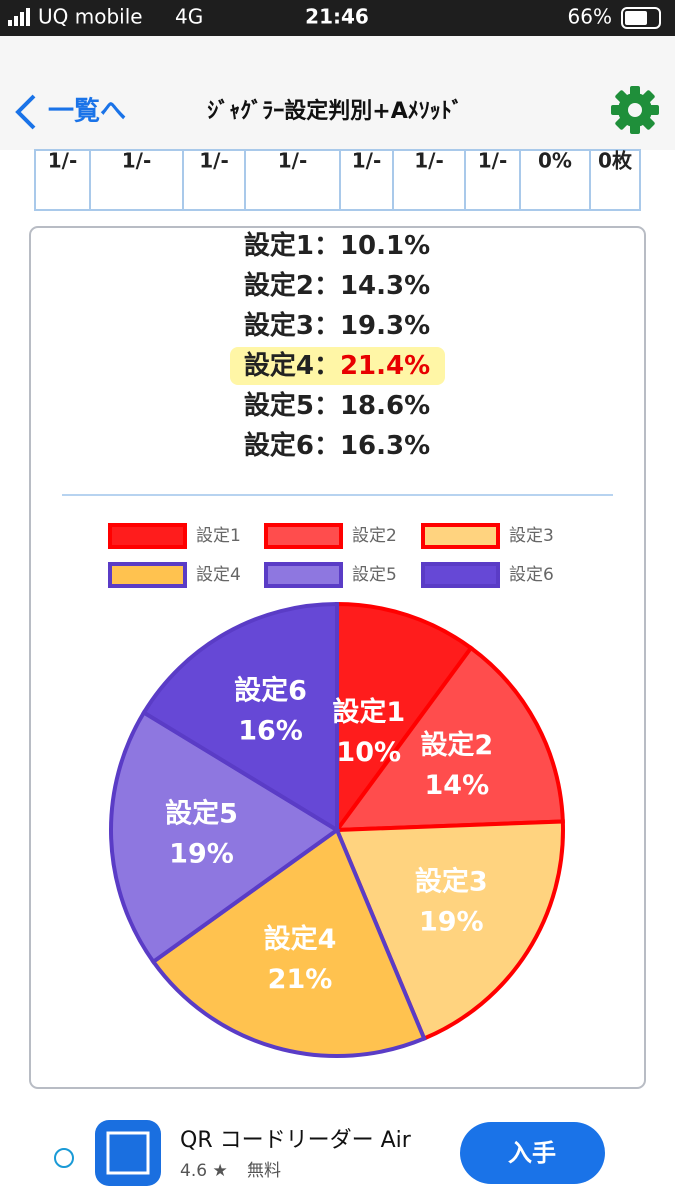 The width and height of the screenshot is (675, 1200). What do you see at coordinates (279, 245) in the screenshot?
I see `setting-name: 設定1` at bounding box center [279, 245].